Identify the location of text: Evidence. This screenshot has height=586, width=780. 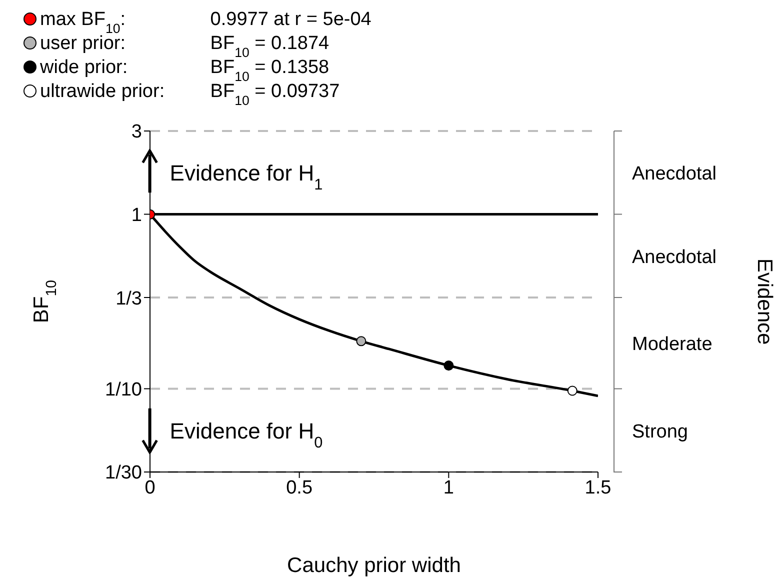
(764, 301).